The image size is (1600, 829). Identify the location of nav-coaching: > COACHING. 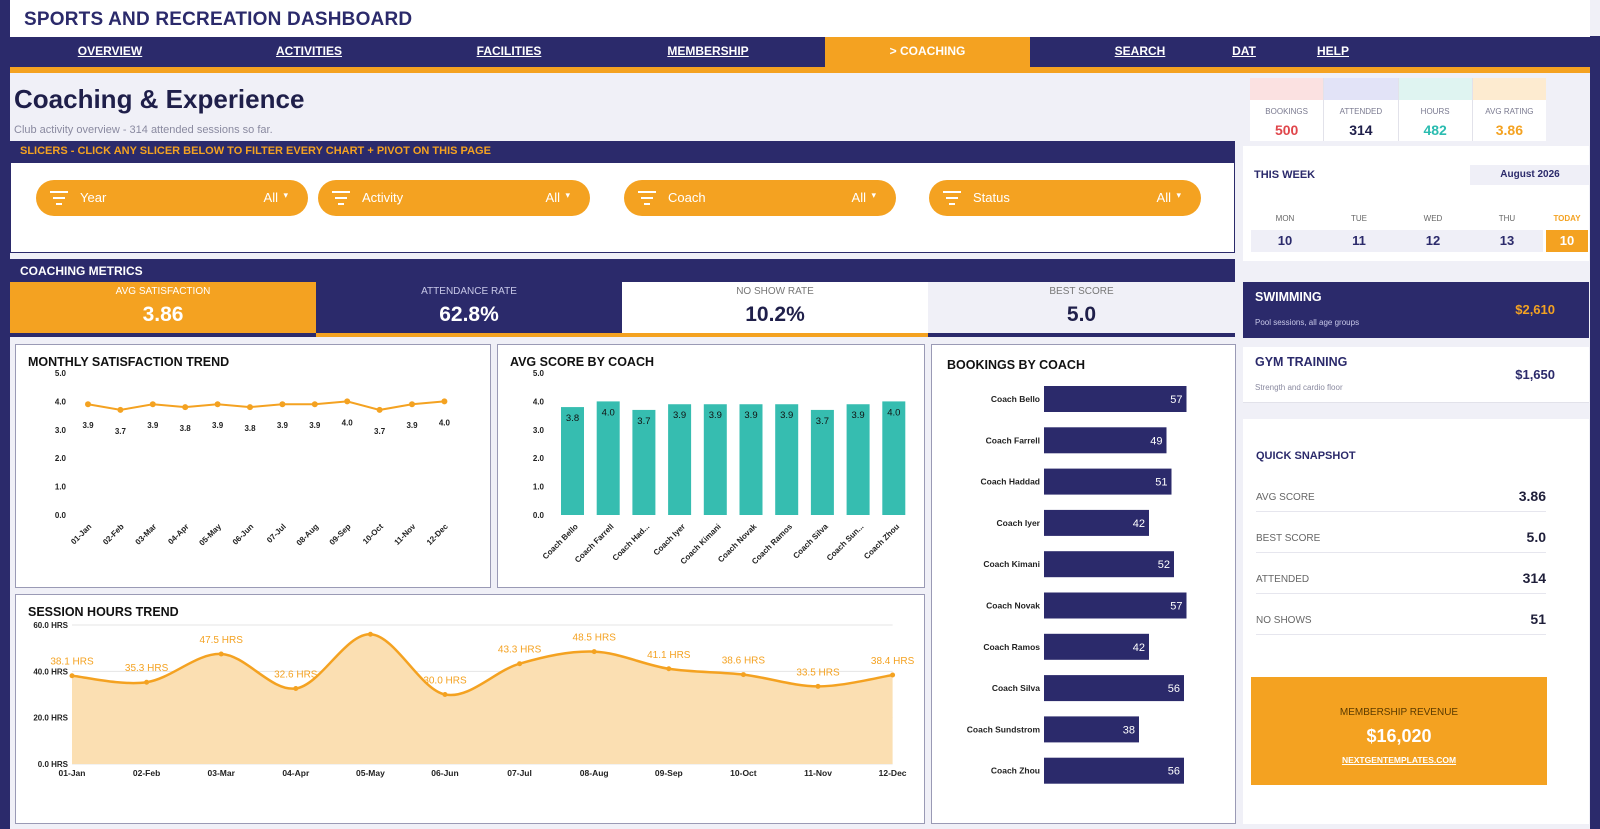
(927, 52).